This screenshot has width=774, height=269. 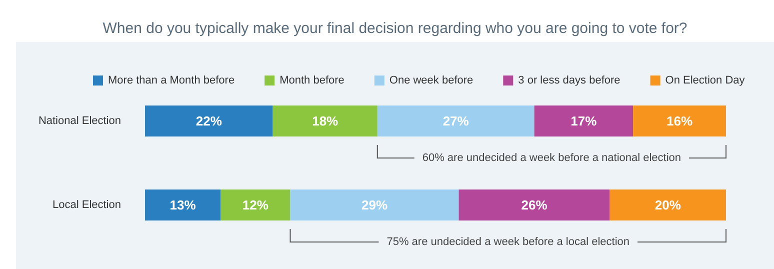 I want to click on legend-label: More than a Month before, so click(x=171, y=80).